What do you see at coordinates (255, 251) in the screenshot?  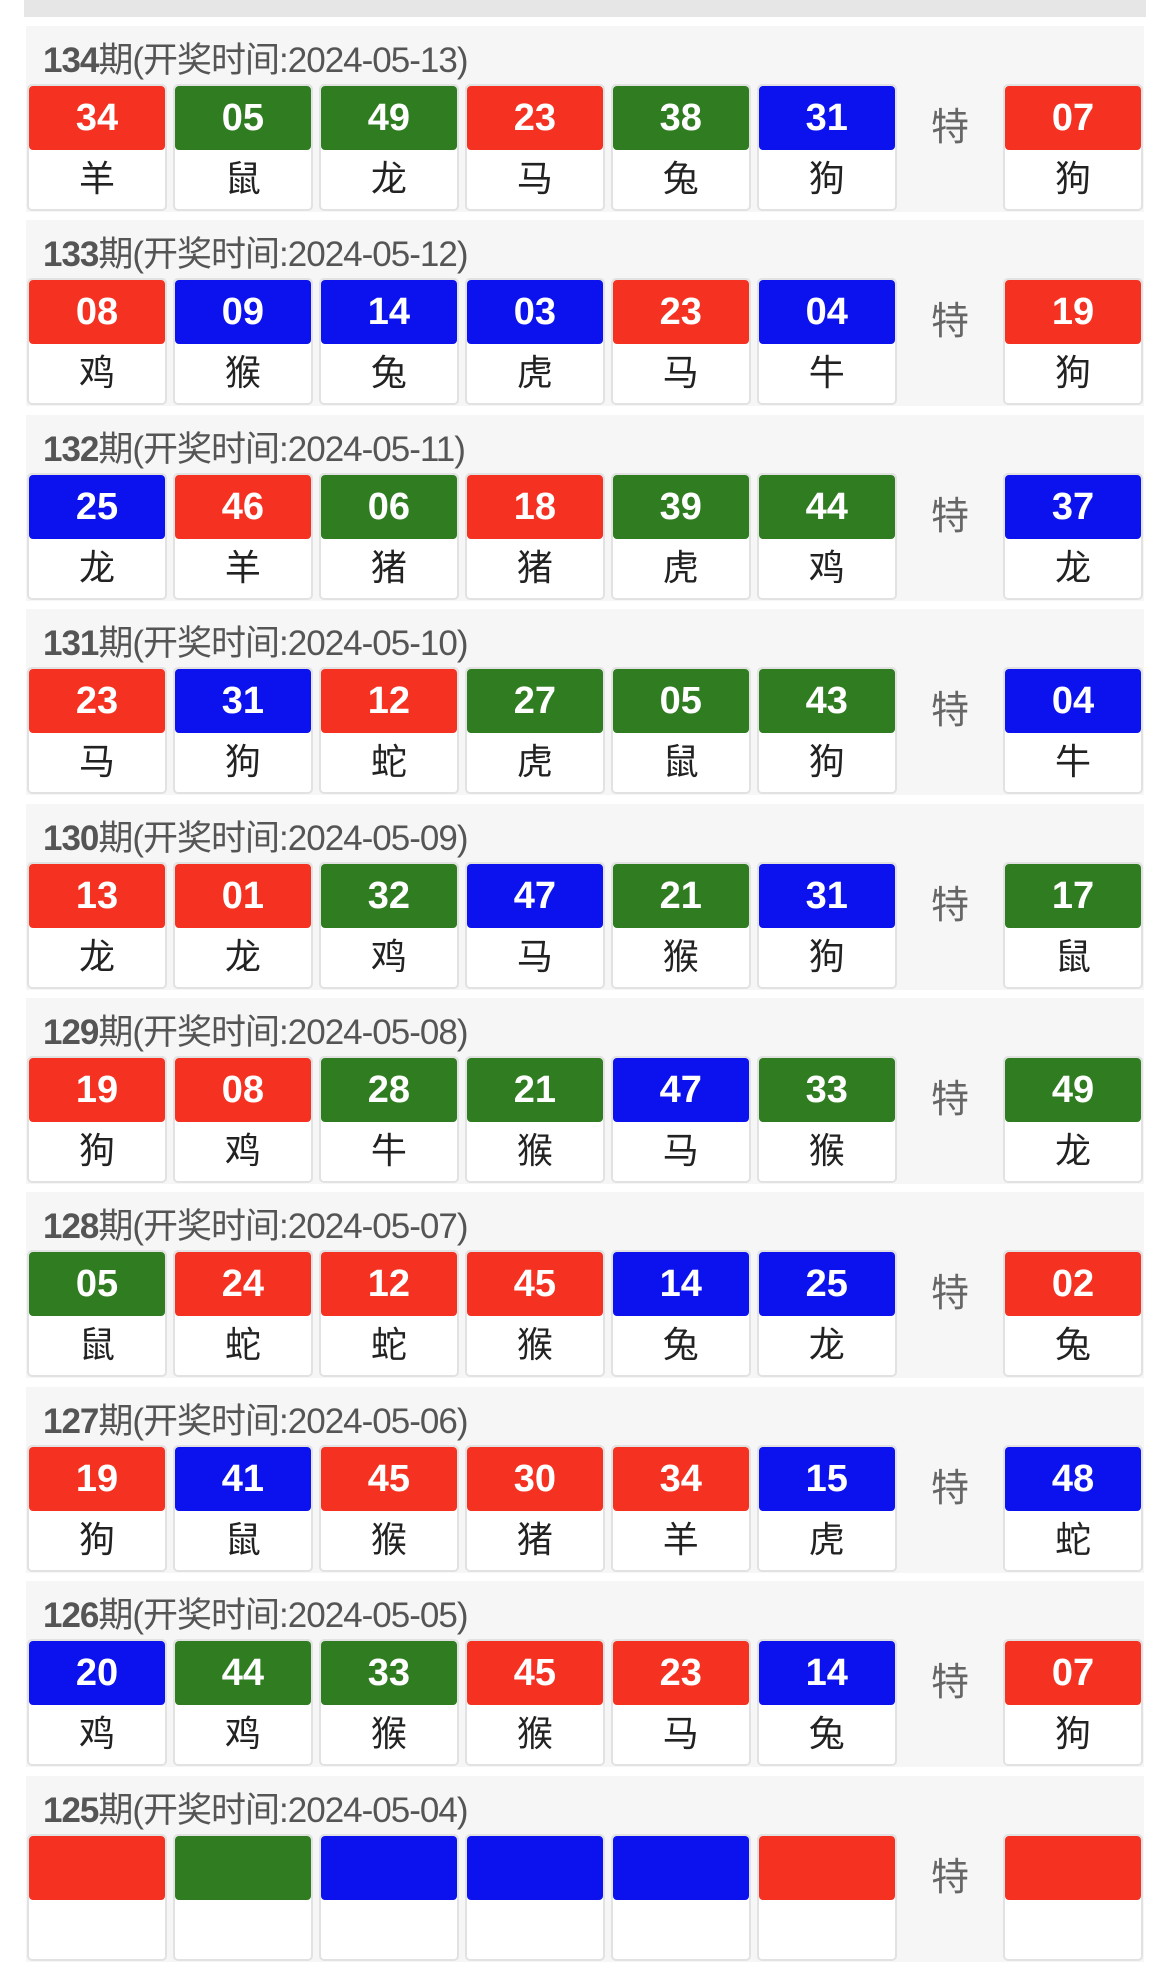 I see `draw-header: 133期(开奖时间:2024-05-12)` at bounding box center [255, 251].